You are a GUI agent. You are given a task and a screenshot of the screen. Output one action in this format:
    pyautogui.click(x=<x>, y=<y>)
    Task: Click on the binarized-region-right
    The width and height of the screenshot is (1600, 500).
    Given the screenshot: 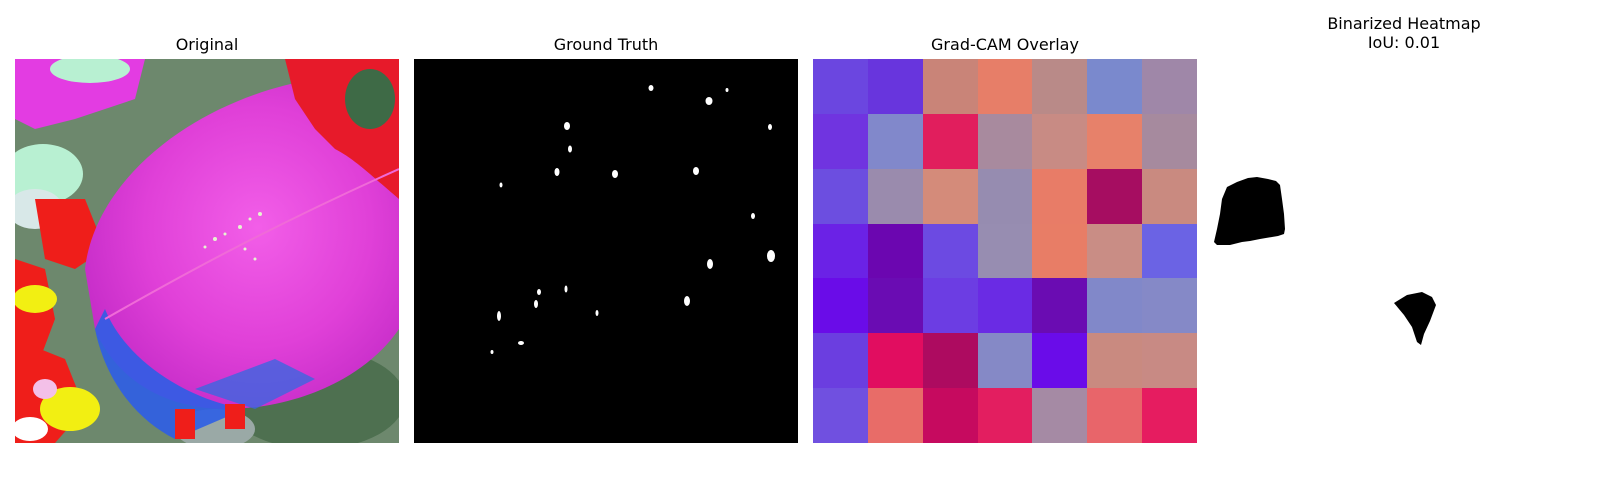 What is the action you would take?
    pyautogui.click(x=1415, y=318)
    